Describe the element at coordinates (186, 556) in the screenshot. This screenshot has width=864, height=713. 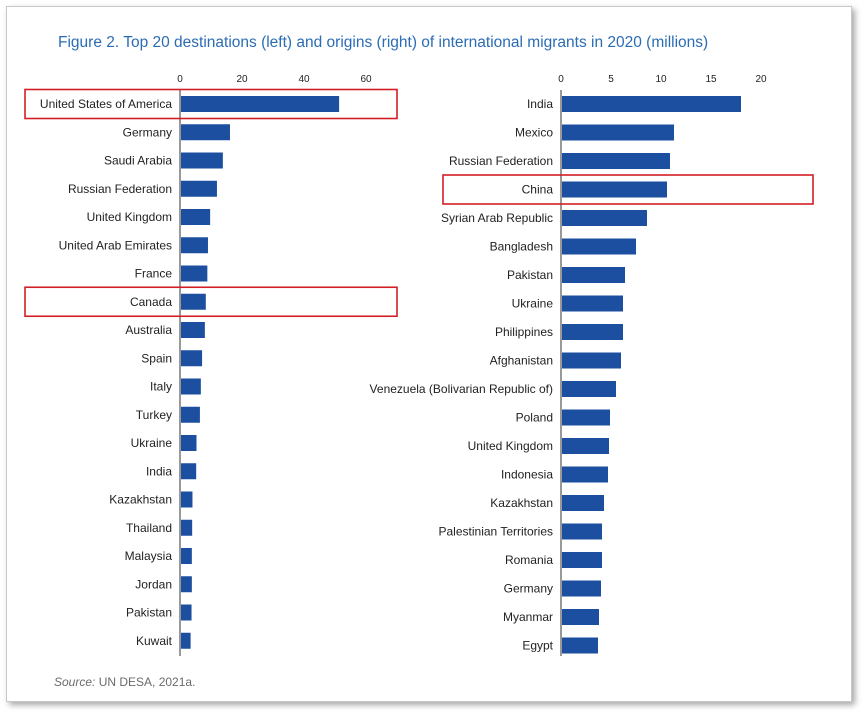
I see `left-bar-malaysia` at that location.